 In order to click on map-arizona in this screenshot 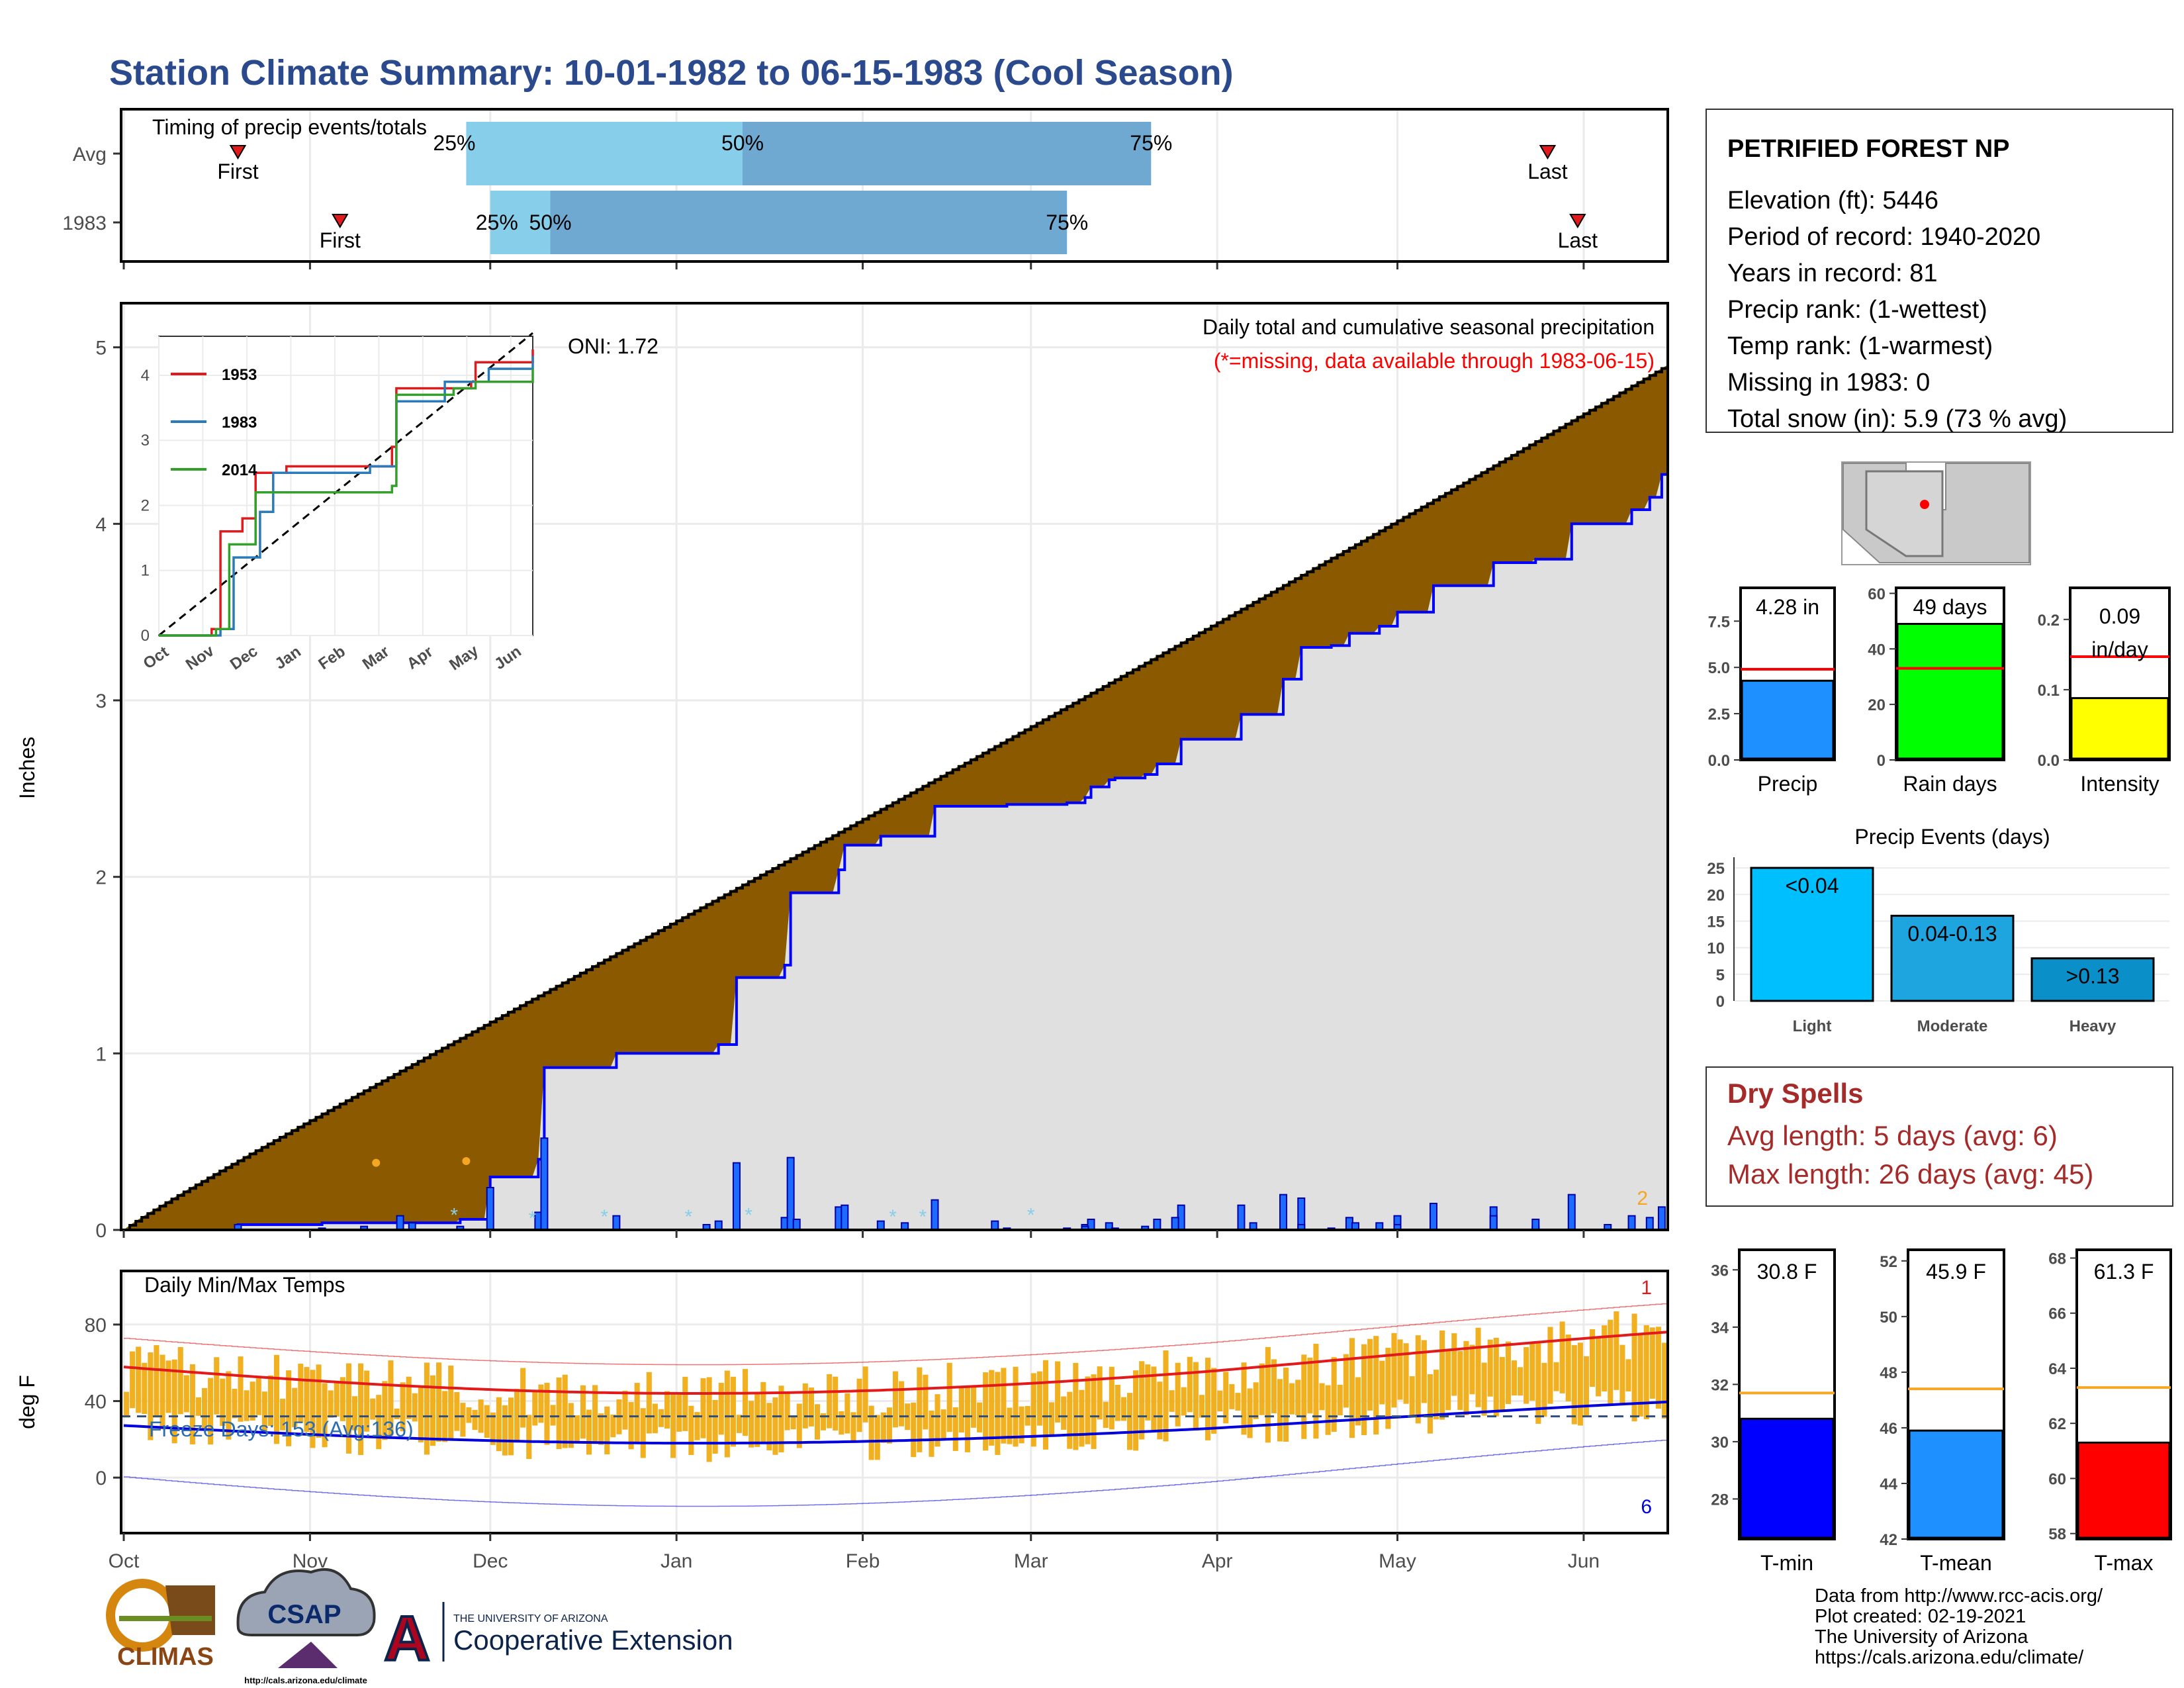, I will do `click(1905, 513)`.